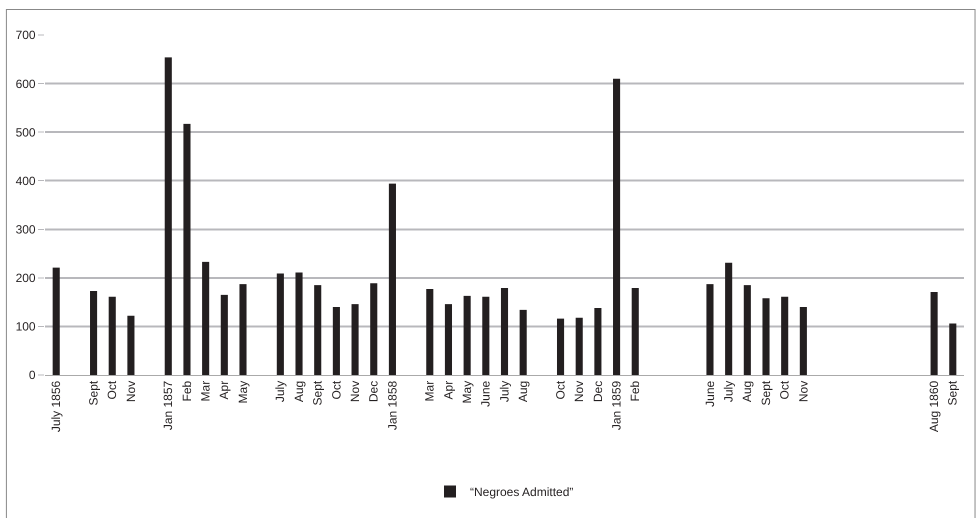 The width and height of the screenshot is (978, 518). I want to click on x-tick-label: Jan 1858, so click(392, 405).